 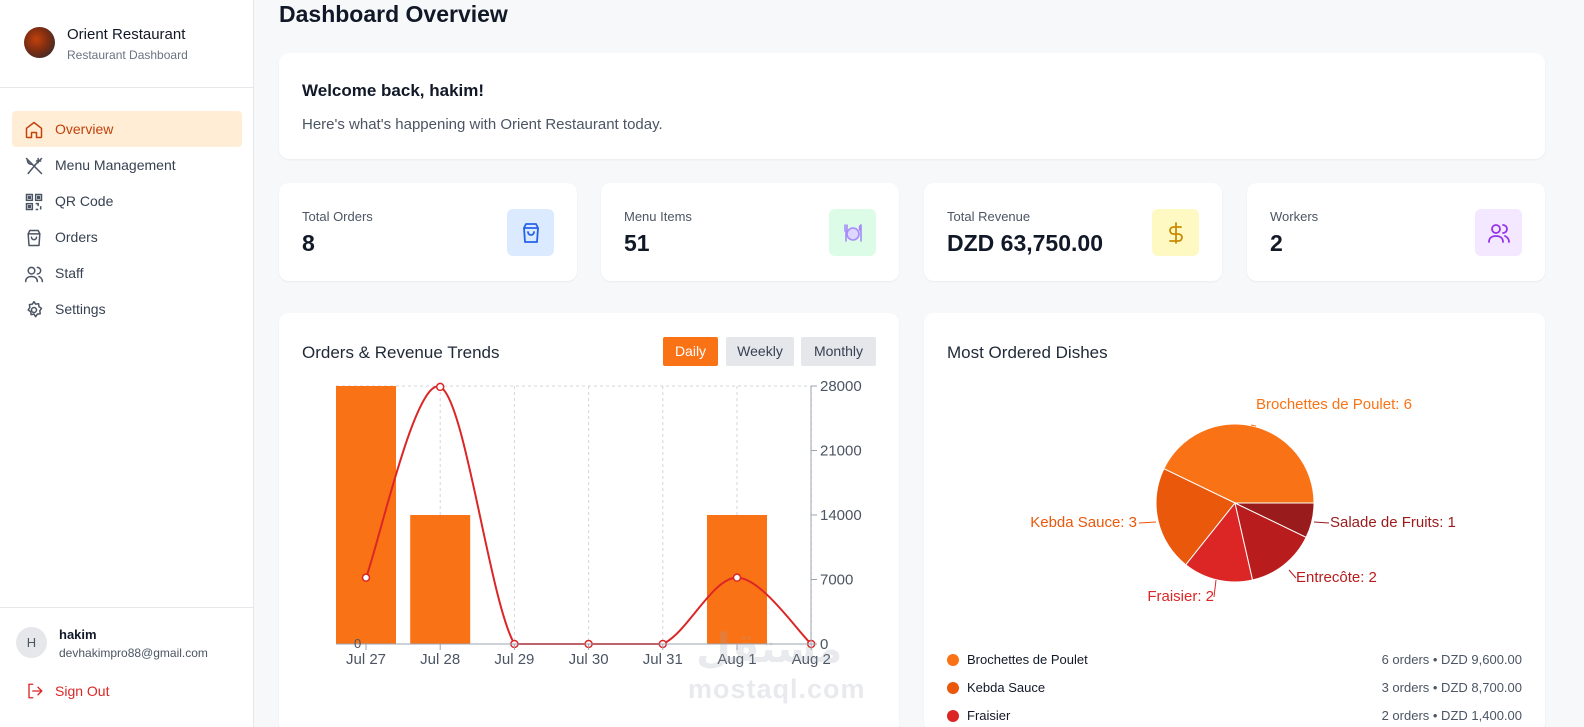 I want to click on legend-item: Fraisier 2 orders • DZD 1,400.00, so click(x=1234, y=715).